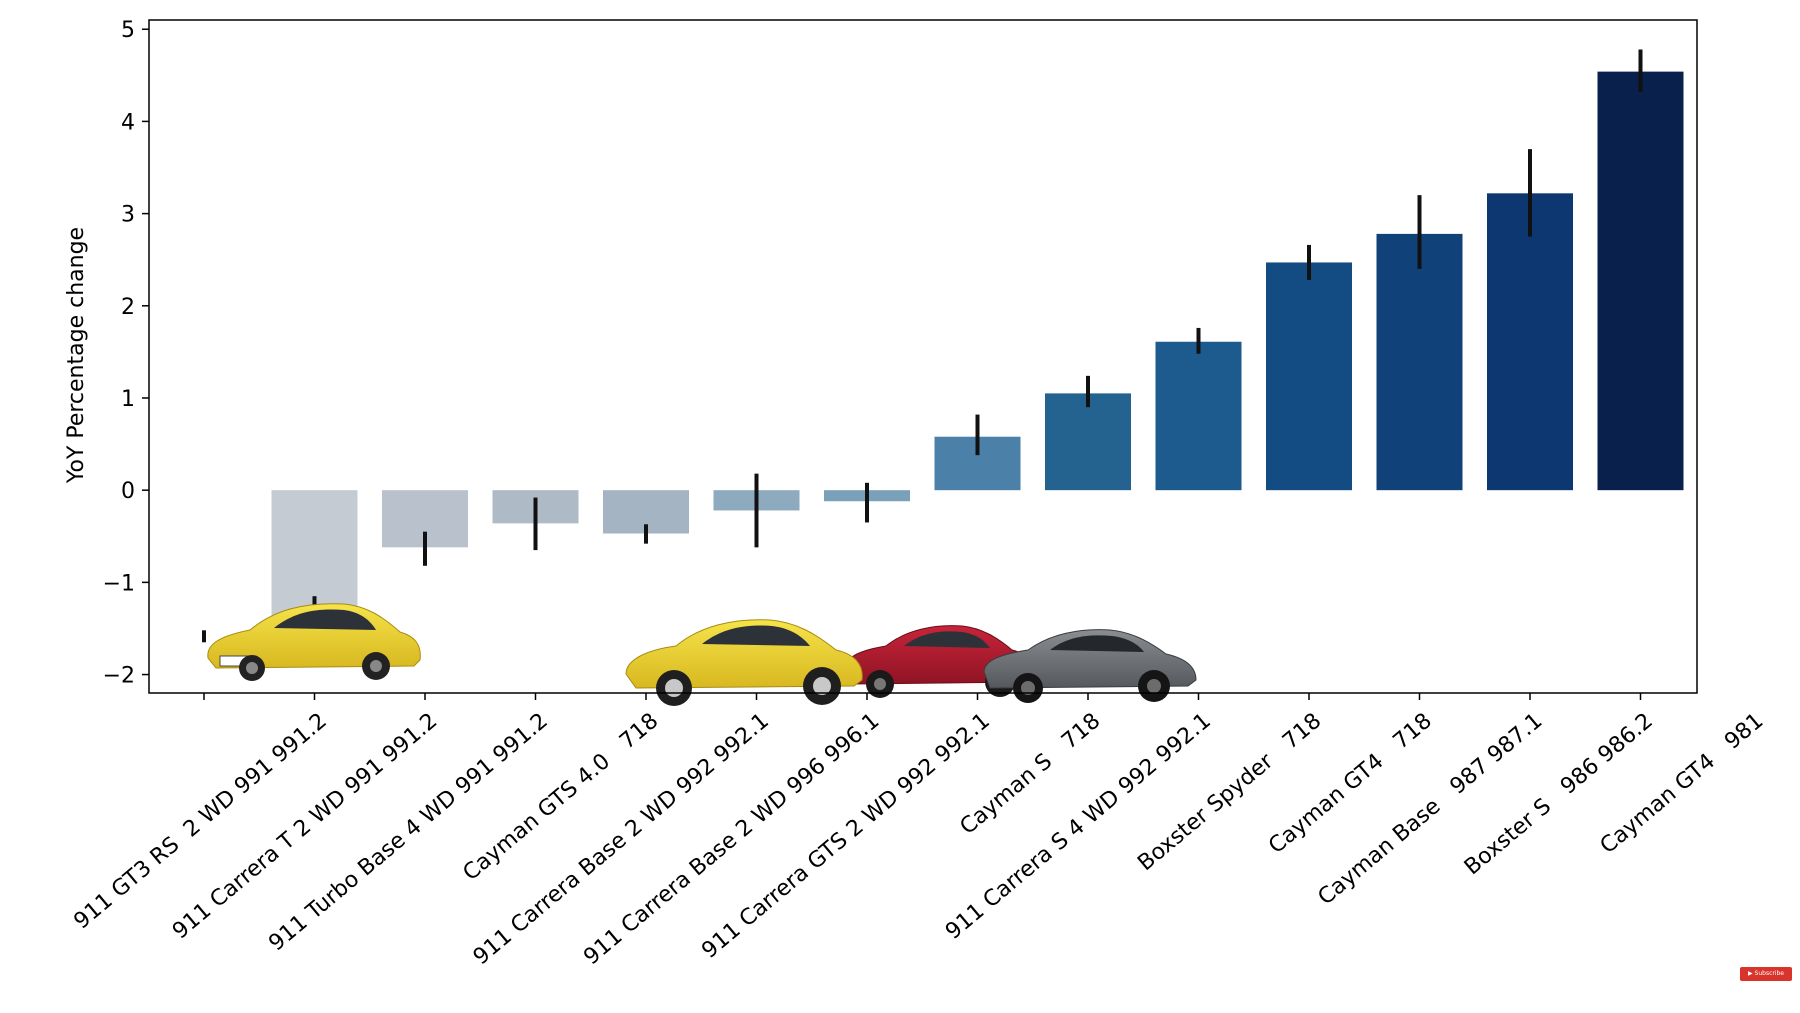 The width and height of the screenshot is (1800, 1013). What do you see at coordinates (314, 642) in the screenshot?
I see `yellow-porsche-911-icon` at bounding box center [314, 642].